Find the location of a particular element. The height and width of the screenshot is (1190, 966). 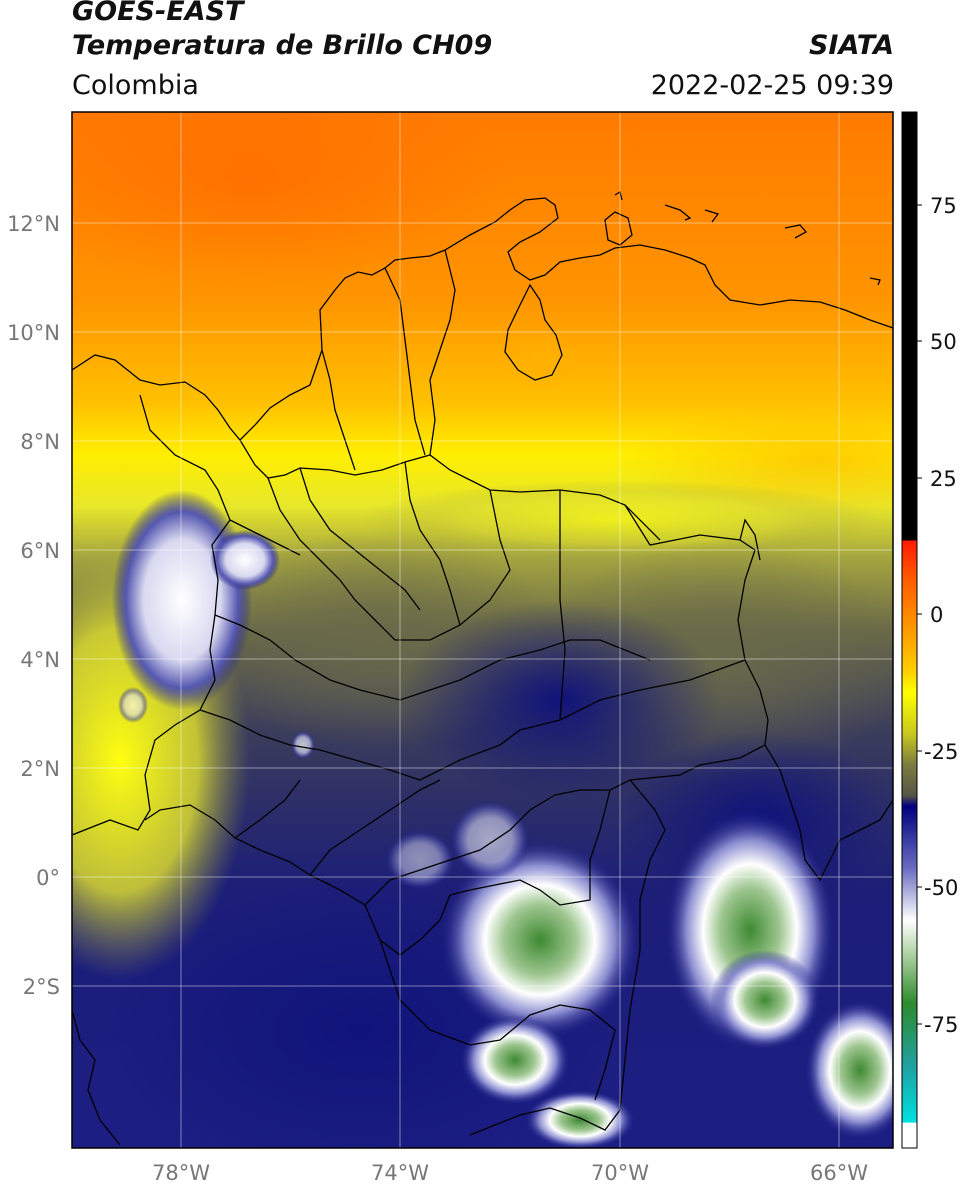

ecuador-coast is located at coordinates (96, 1077).